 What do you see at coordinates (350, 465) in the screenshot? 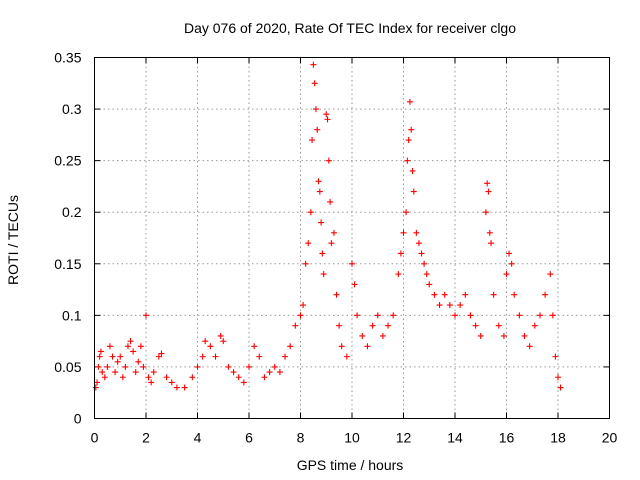
I see `x-axis-label: GPS time / hours` at bounding box center [350, 465].